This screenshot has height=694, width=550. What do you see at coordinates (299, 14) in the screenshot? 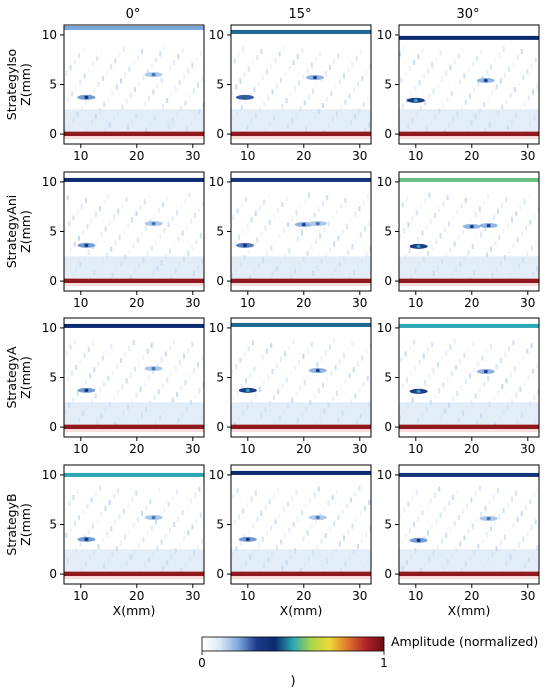
I see `column-title-1: 15°` at bounding box center [299, 14].